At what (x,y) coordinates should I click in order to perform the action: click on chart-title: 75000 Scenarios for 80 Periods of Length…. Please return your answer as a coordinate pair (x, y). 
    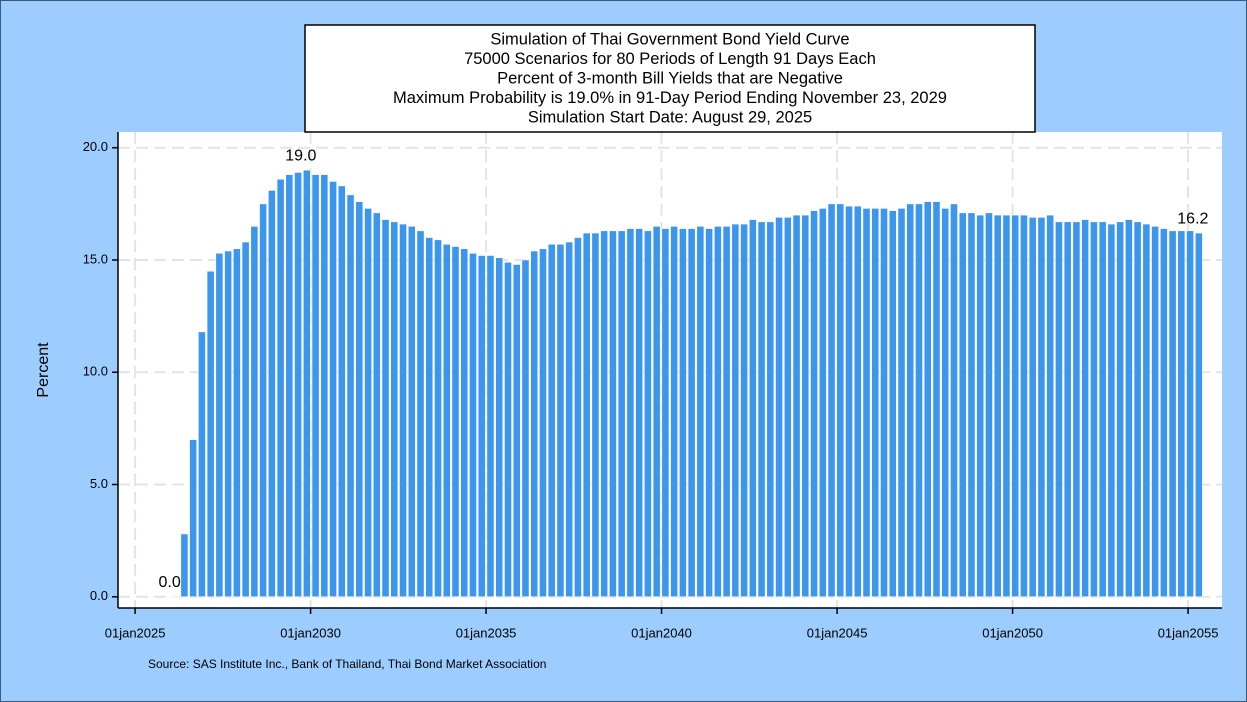
    Looking at the image, I should click on (670, 59).